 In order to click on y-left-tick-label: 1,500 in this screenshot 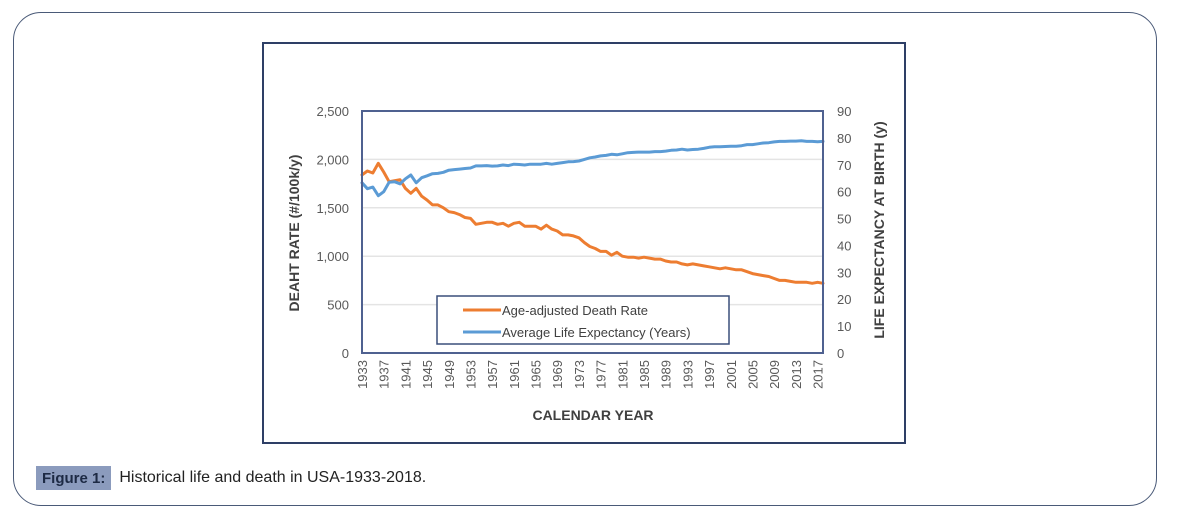, I will do `click(332, 208)`.